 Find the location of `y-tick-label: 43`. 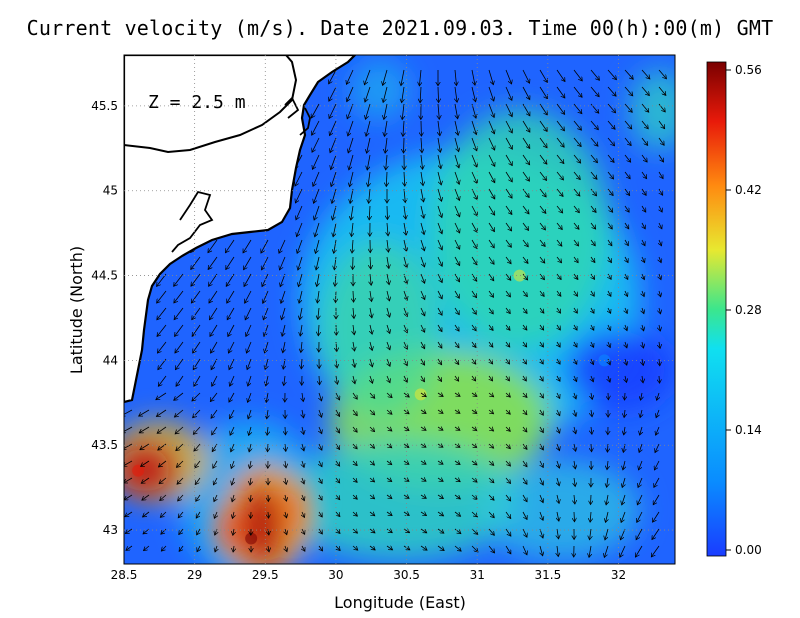

y-tick-label: 43 is located at coordinates (110, 530).